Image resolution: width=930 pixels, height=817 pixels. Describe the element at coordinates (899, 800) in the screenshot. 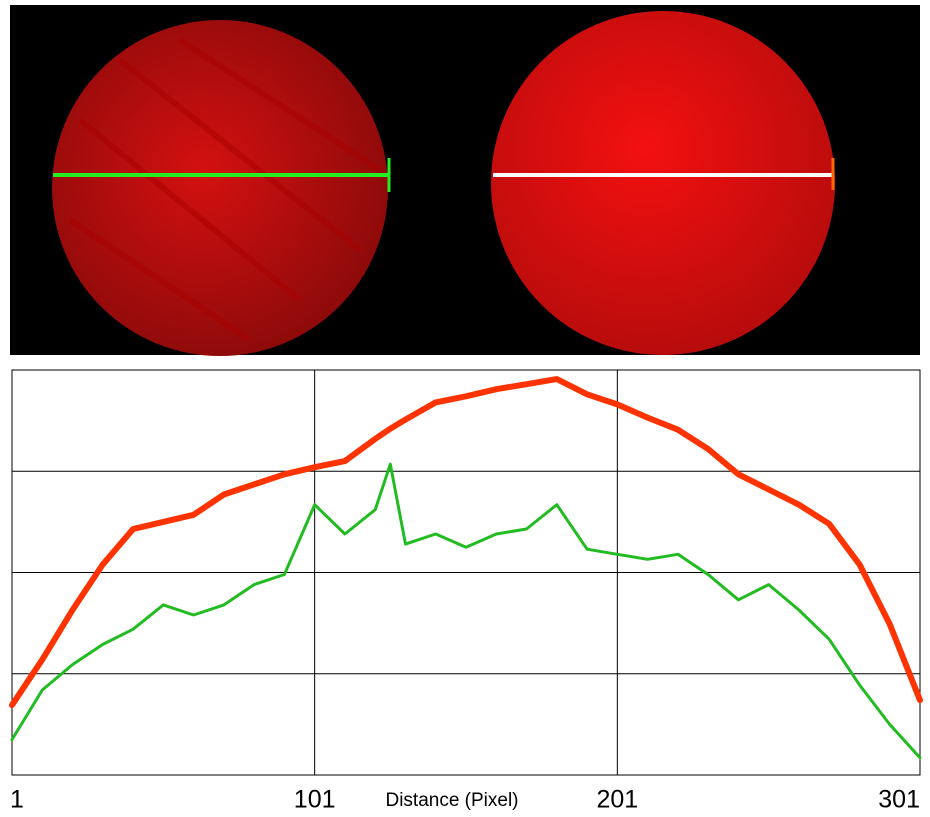

I see `x-tick-label: 301` at that location.